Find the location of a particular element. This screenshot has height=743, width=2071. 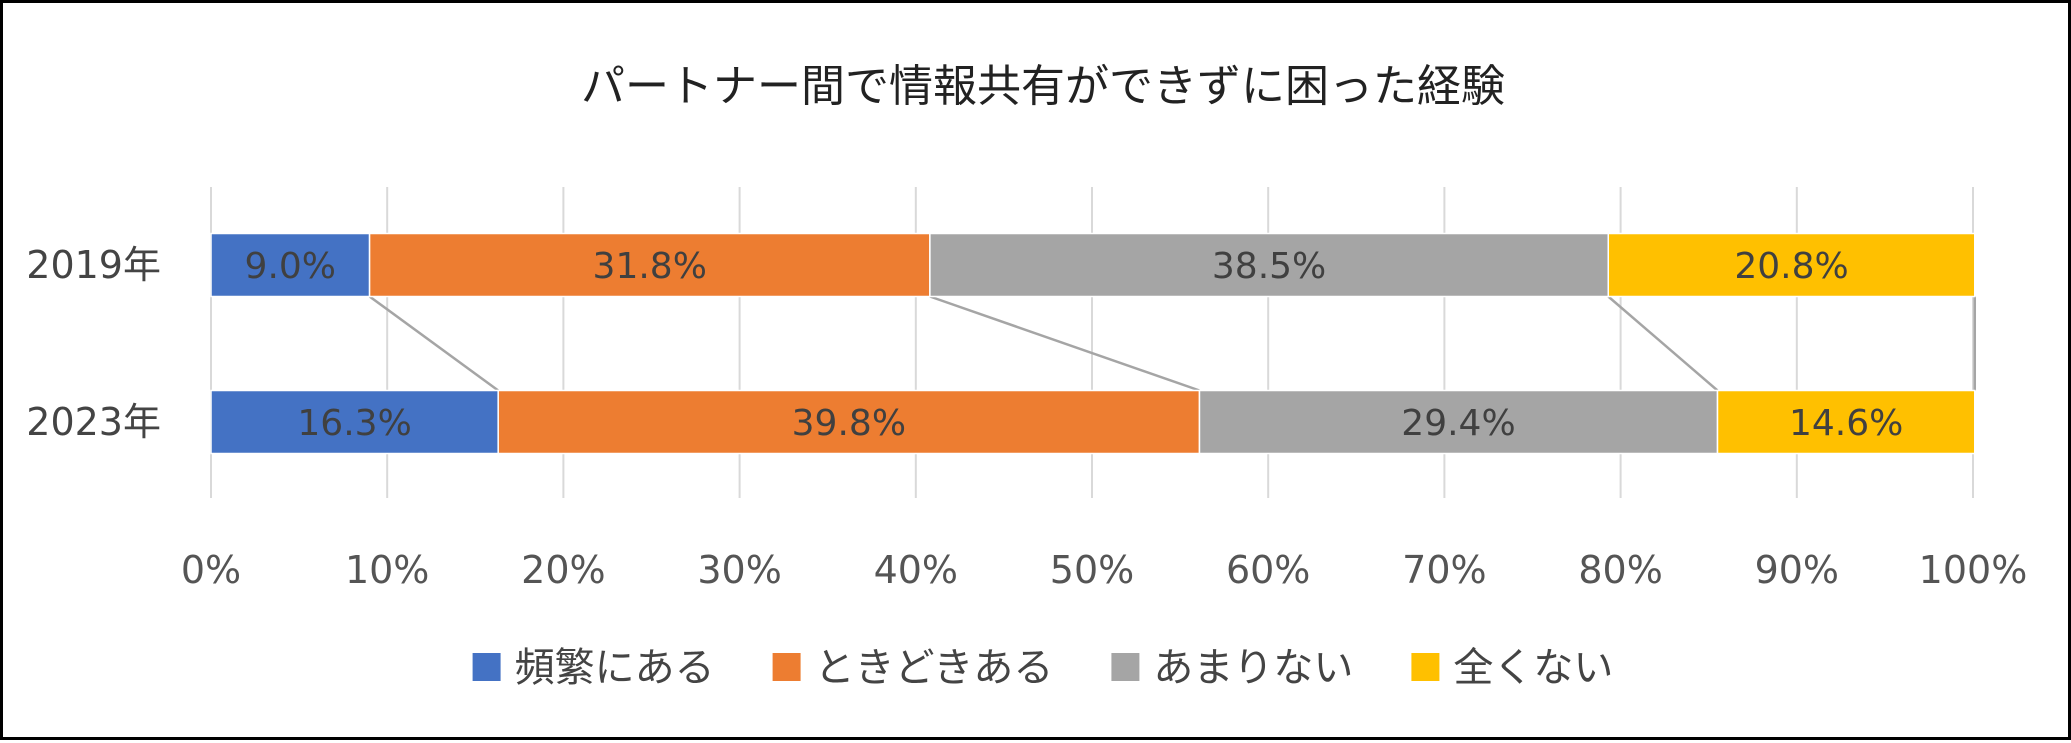

data-label-0-3: 20.8% is located at coordinates (1791, 266).